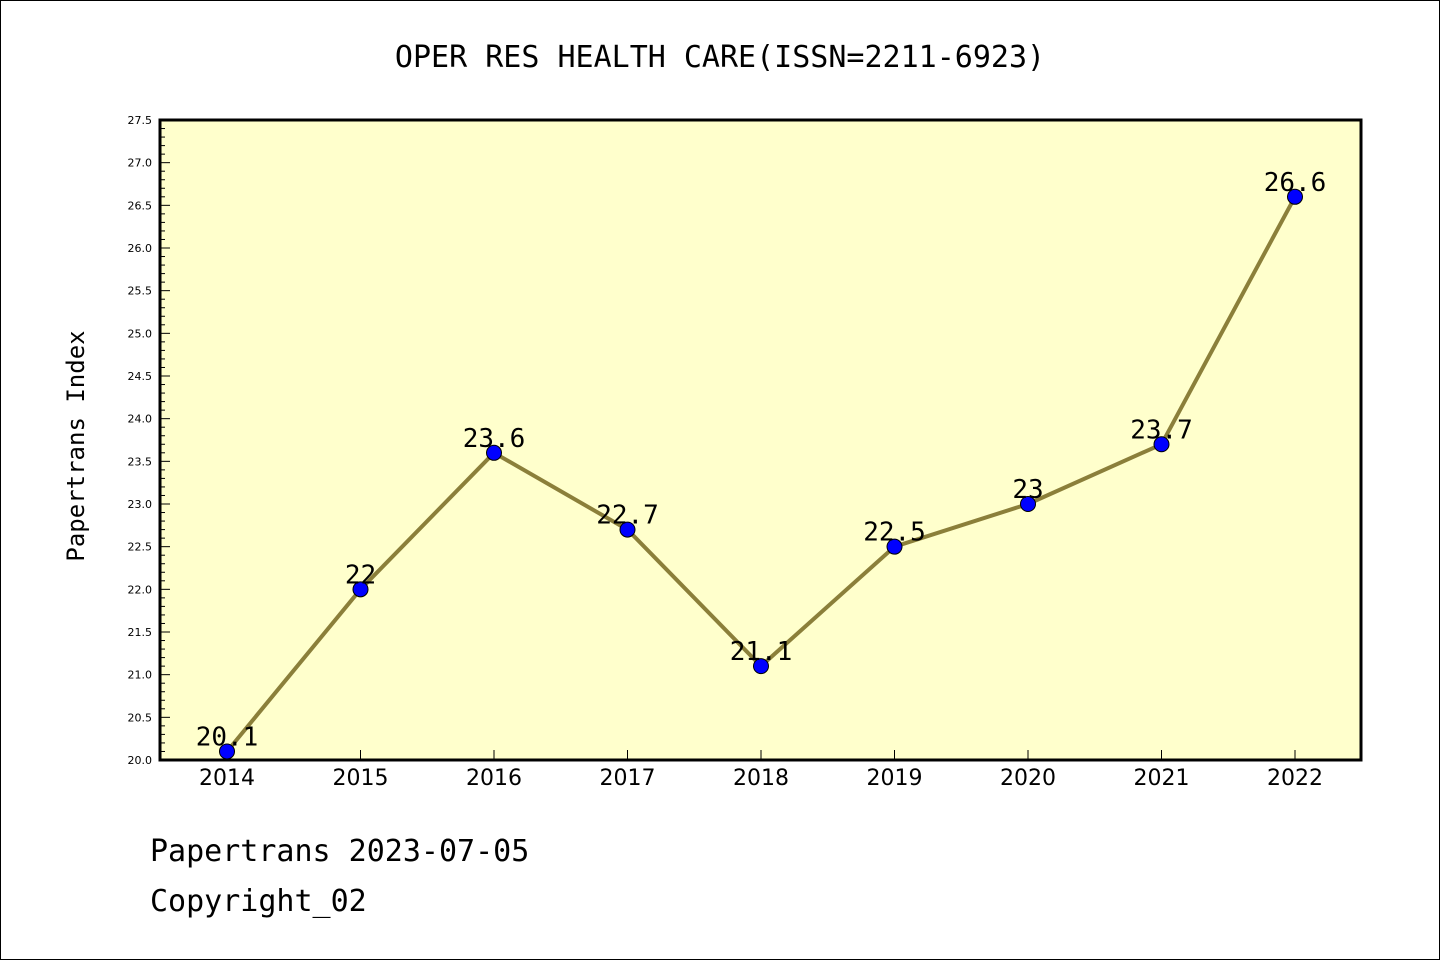  I want to click on x-tick-label: 2015, so click(361, 778).